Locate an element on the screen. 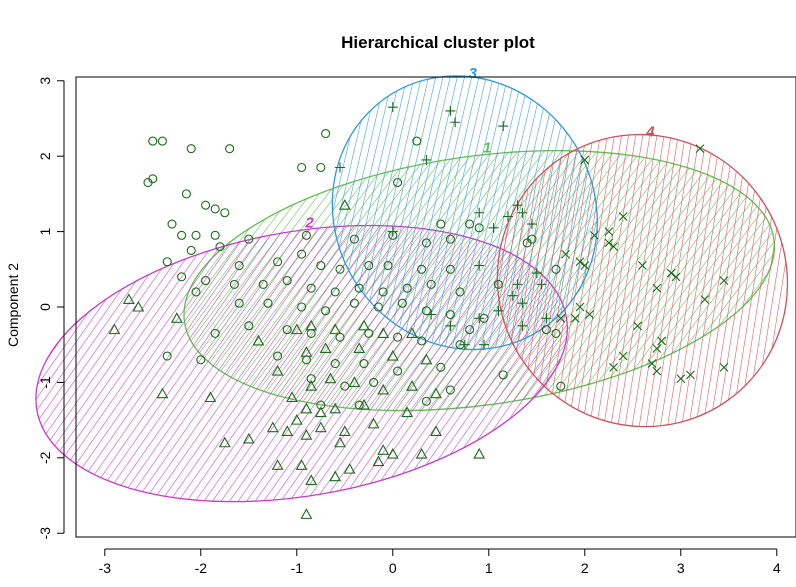 This screenshot has height=587, width=796. x-tick-label: 1 is located at coordinates (489, 568).